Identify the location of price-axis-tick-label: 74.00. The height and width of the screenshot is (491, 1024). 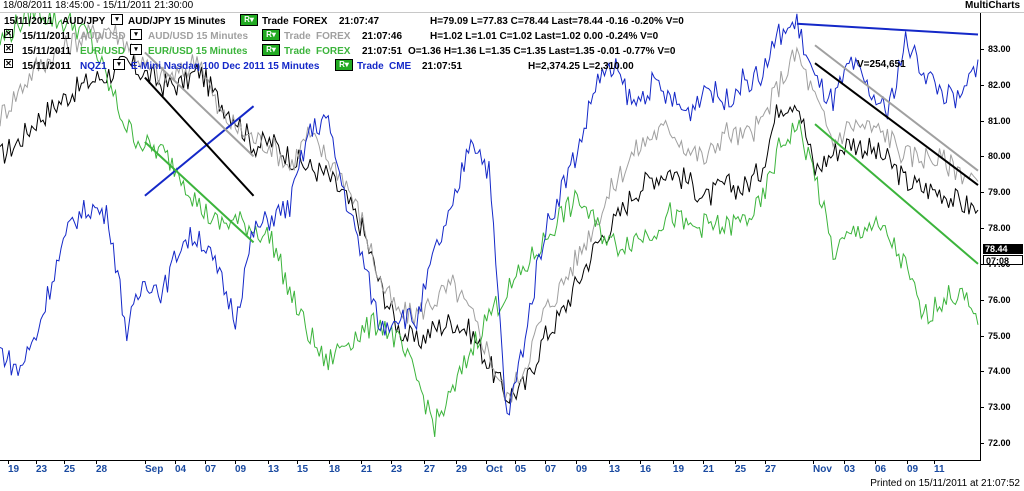
(999, 371).